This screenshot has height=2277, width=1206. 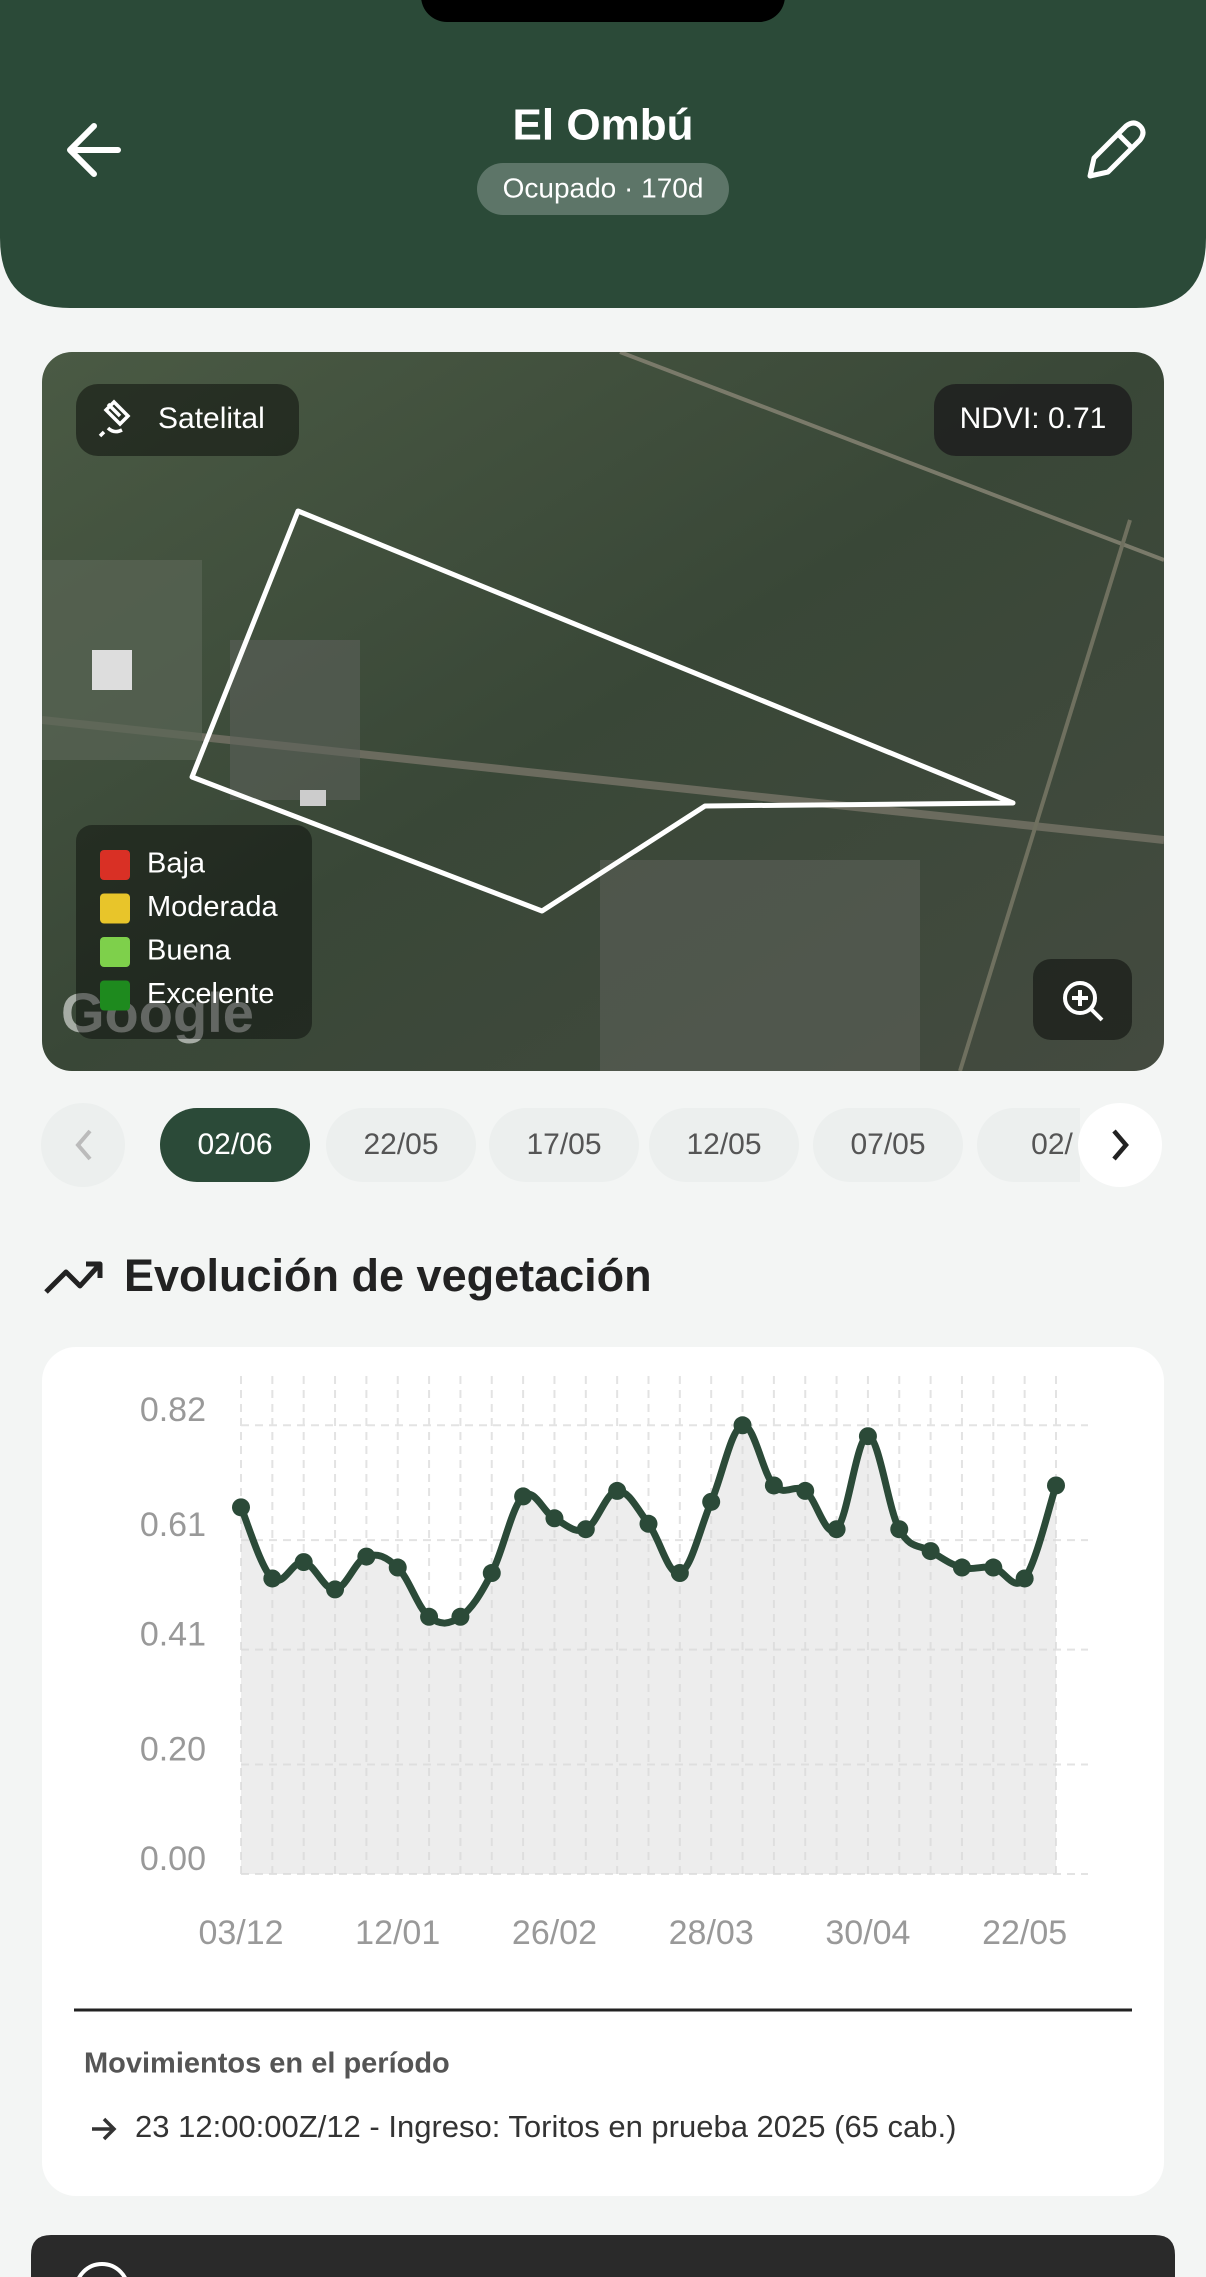 I want to click on date-chip: 12/05, so click(x=724, y=1145).